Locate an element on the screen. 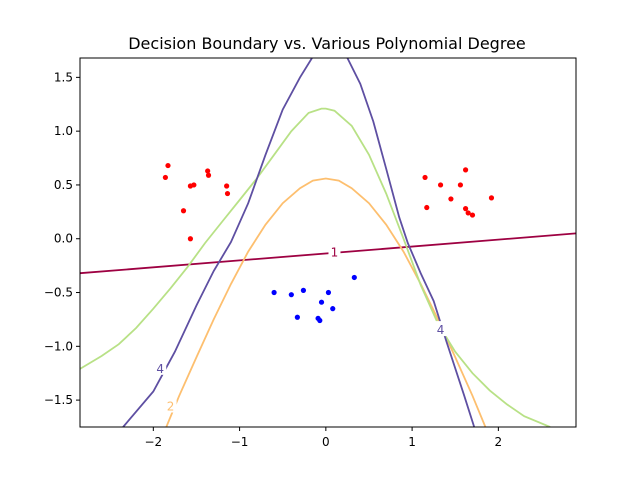 This screenshot has height=480, width=640. y-tick-label-7: 1.5 is located at coordinates (63, 77).